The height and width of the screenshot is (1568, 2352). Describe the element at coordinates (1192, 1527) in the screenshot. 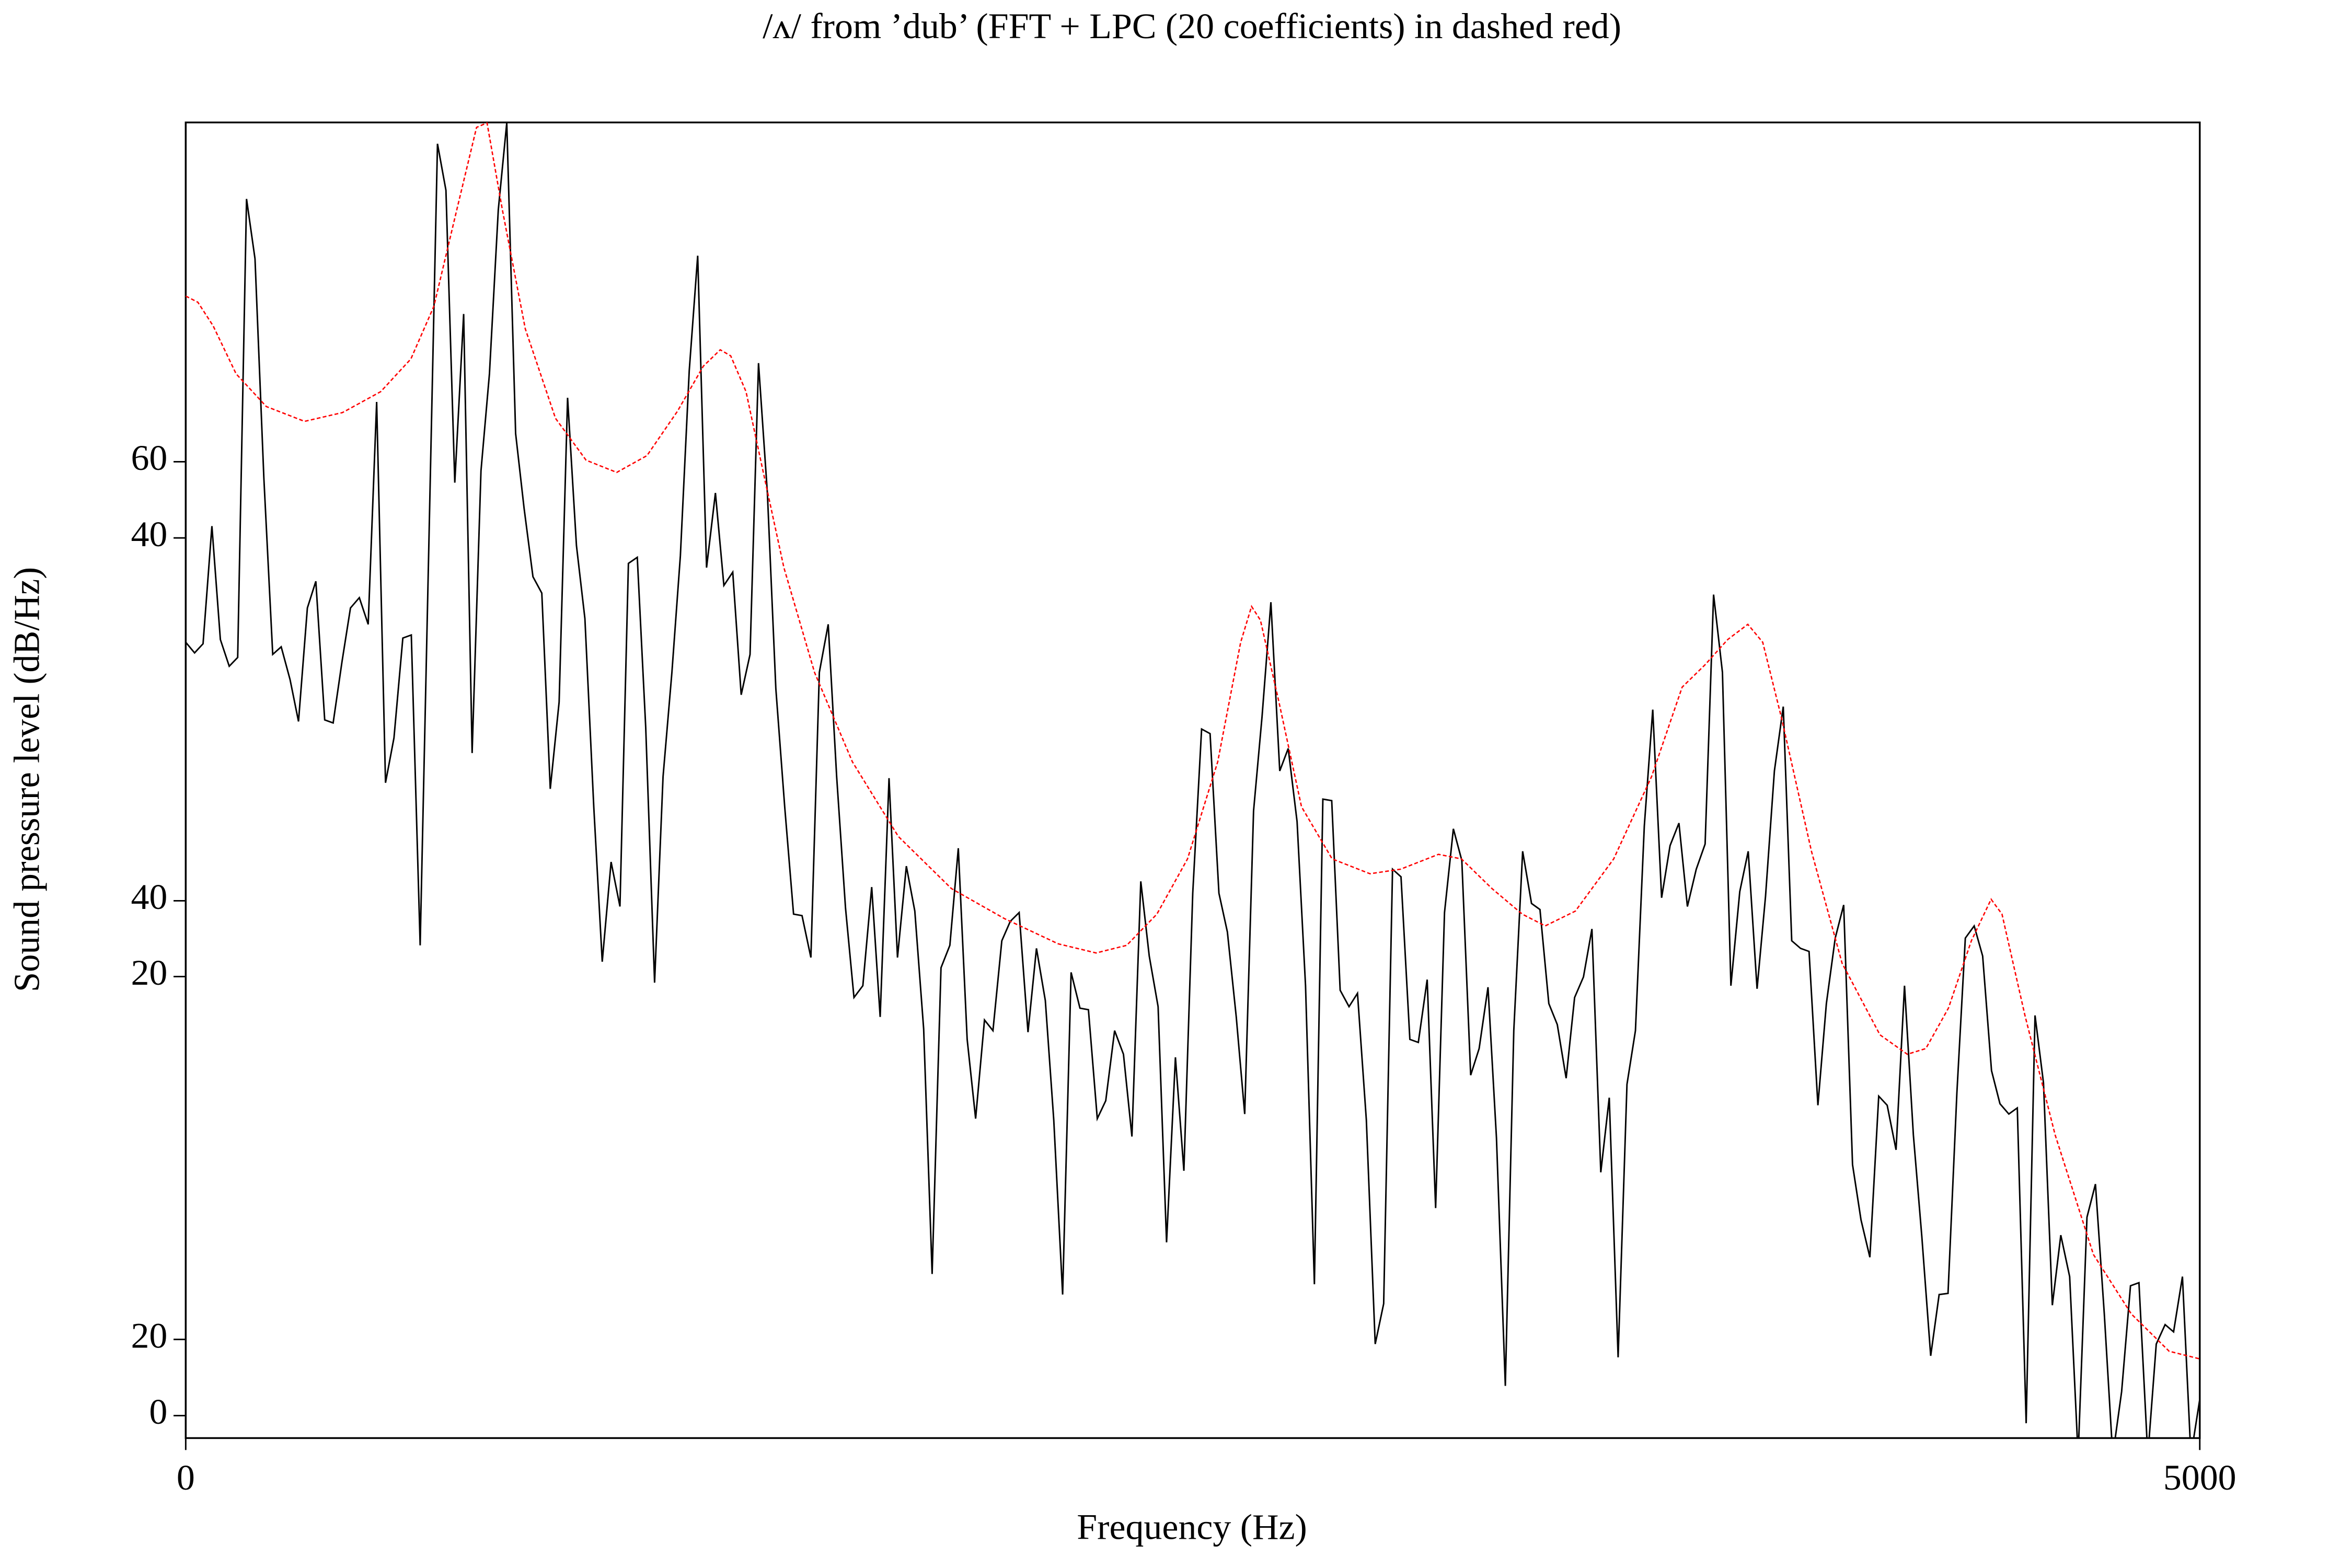

I see `x-axis-label: Frequency (Hz)` at that location.